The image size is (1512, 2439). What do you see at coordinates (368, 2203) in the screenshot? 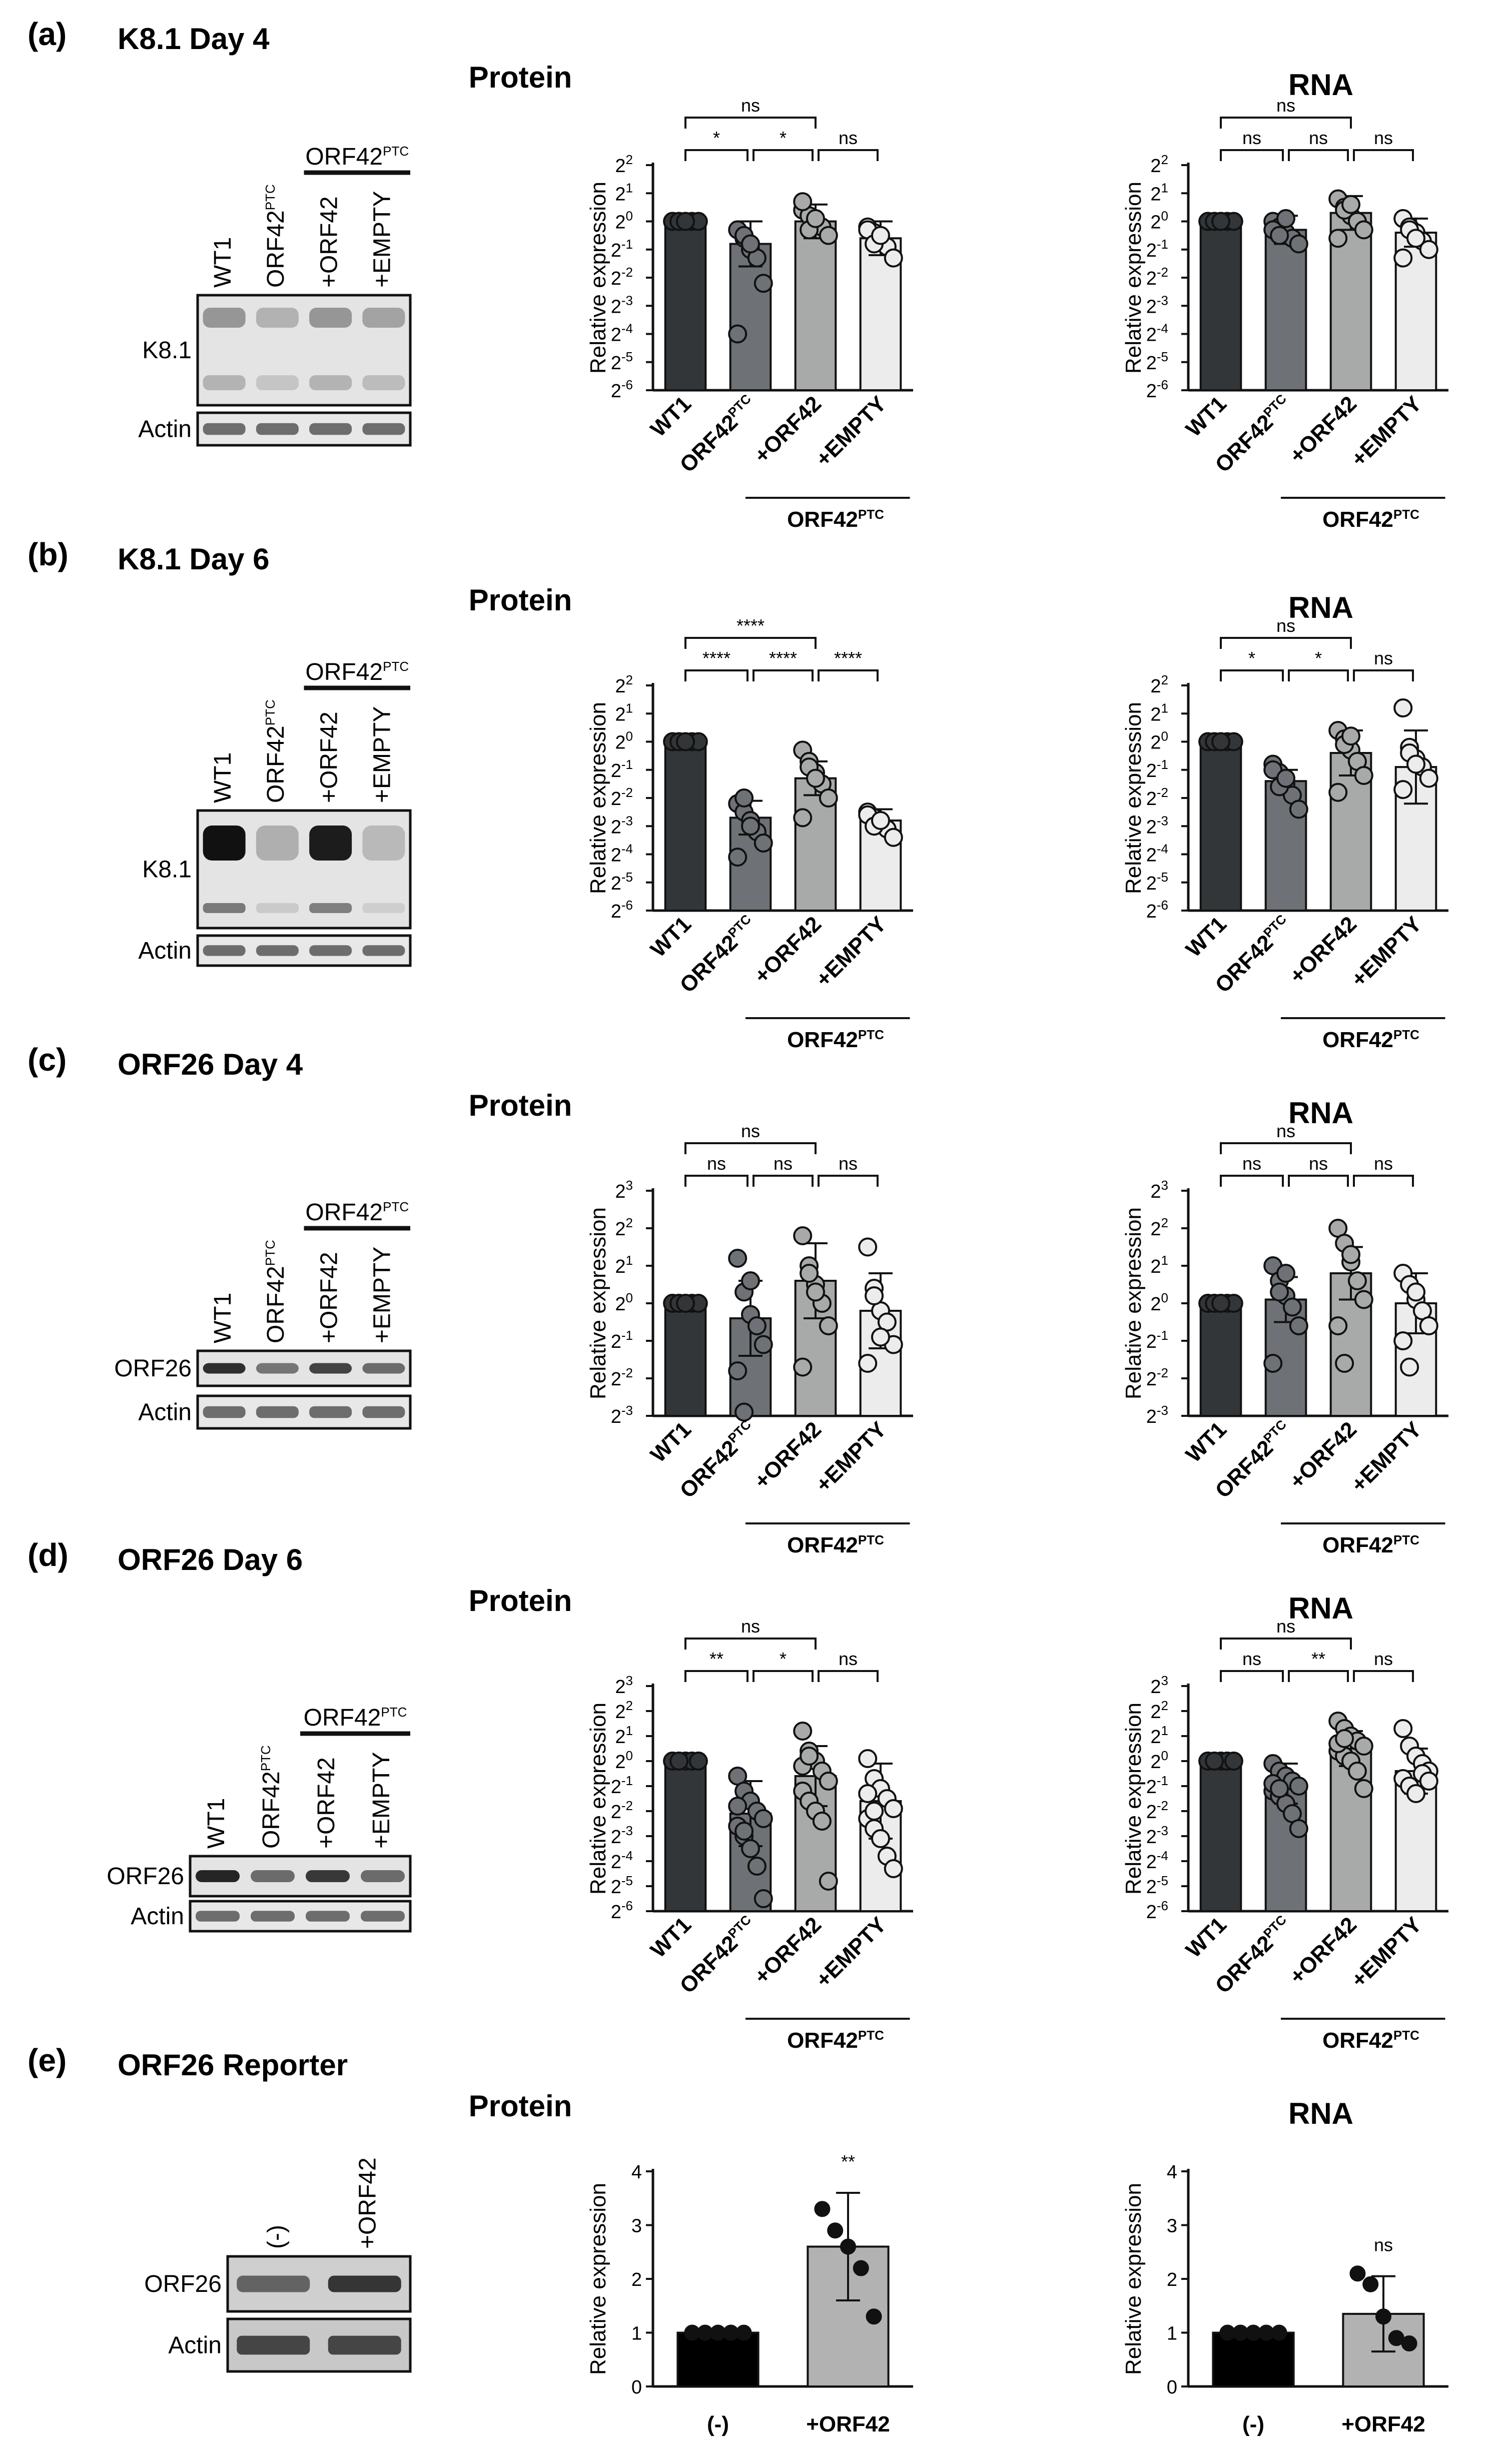
I see `blot-lane-label: +ORF42` at bounding box center [368, 2203].